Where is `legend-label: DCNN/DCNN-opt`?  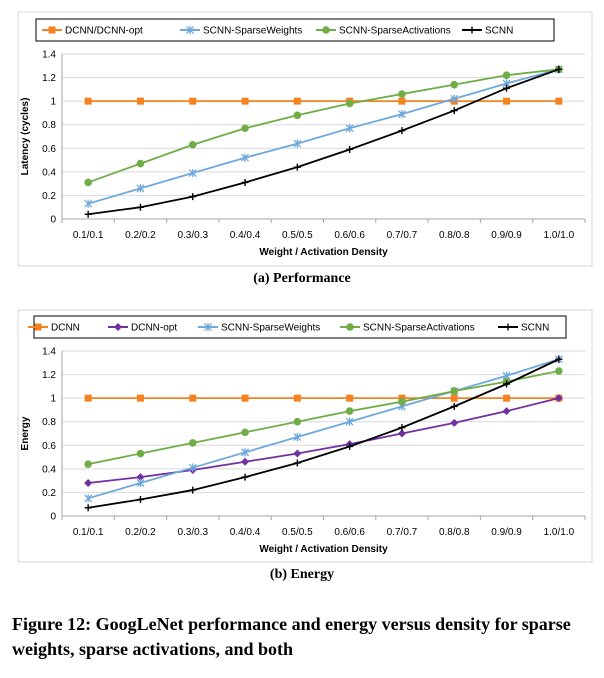 legend-label: DCNN/DCNN-opt is located at coordinates (104, 31).